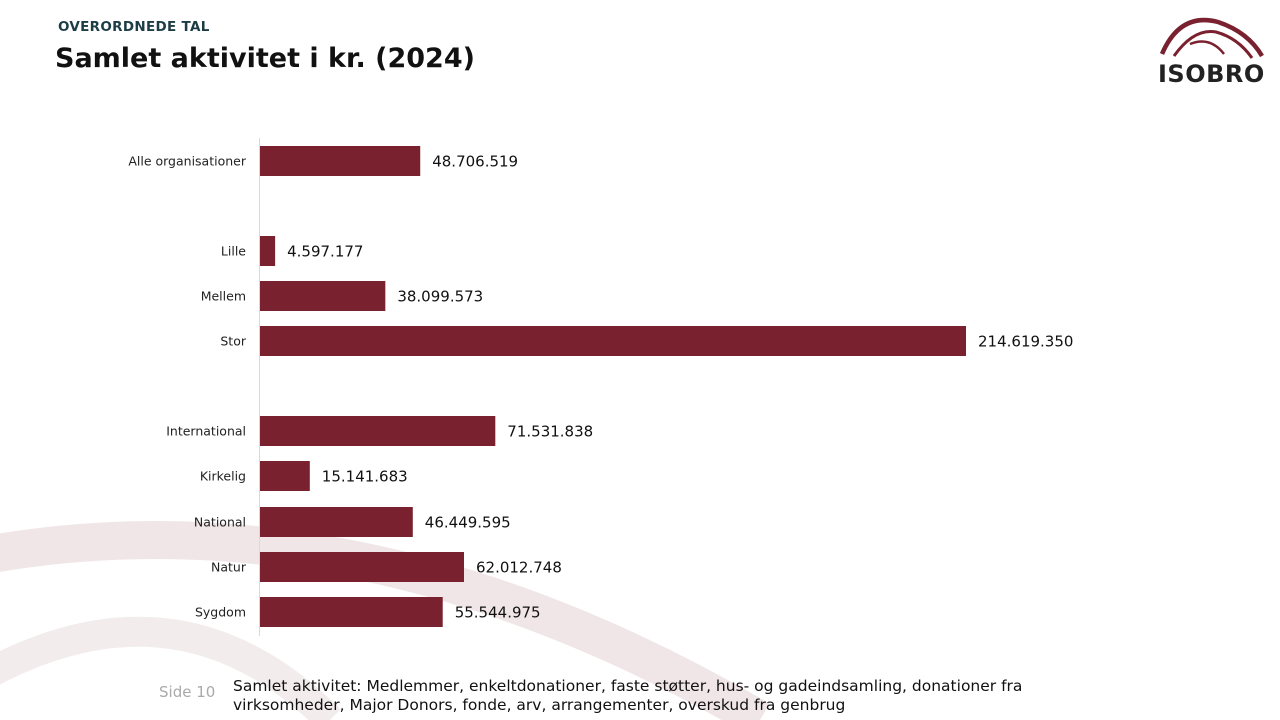 Image resolution: width=1280 pixels, height=720 pixels. I want to click on data-label: 214.619.350, so click(1025, 342).